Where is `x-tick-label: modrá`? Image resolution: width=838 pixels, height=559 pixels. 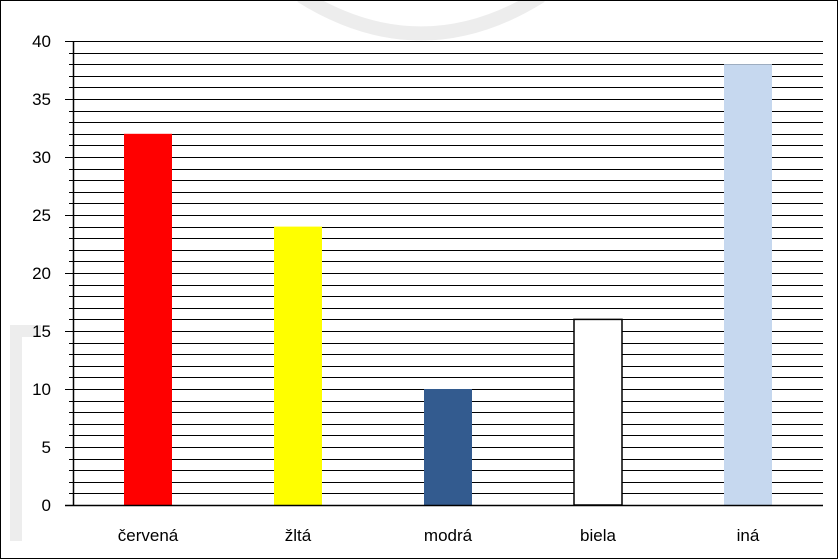
x-tick-label: modrá is located at coordinates (448, 535).